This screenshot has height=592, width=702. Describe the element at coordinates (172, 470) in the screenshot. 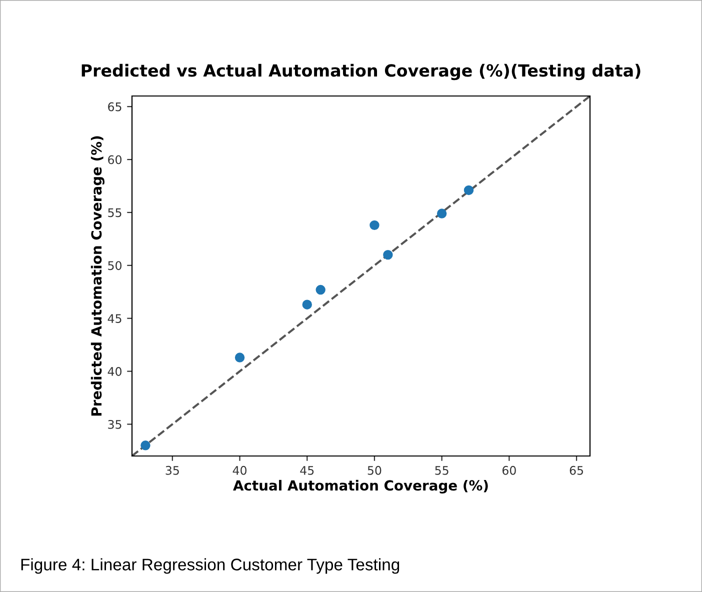

I see `x-tick-label: 35` at that location.